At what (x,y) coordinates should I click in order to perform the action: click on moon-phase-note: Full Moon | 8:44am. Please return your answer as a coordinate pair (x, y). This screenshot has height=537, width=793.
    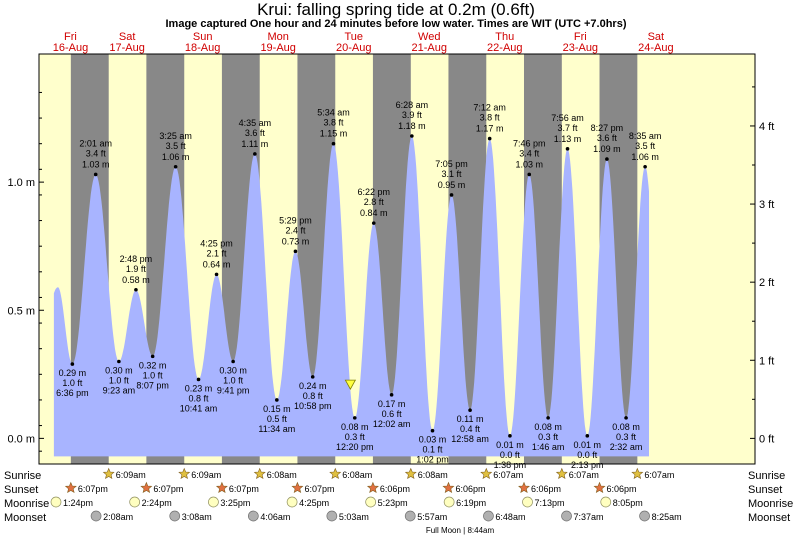
    Looking at the image, I should click on (460, 530).